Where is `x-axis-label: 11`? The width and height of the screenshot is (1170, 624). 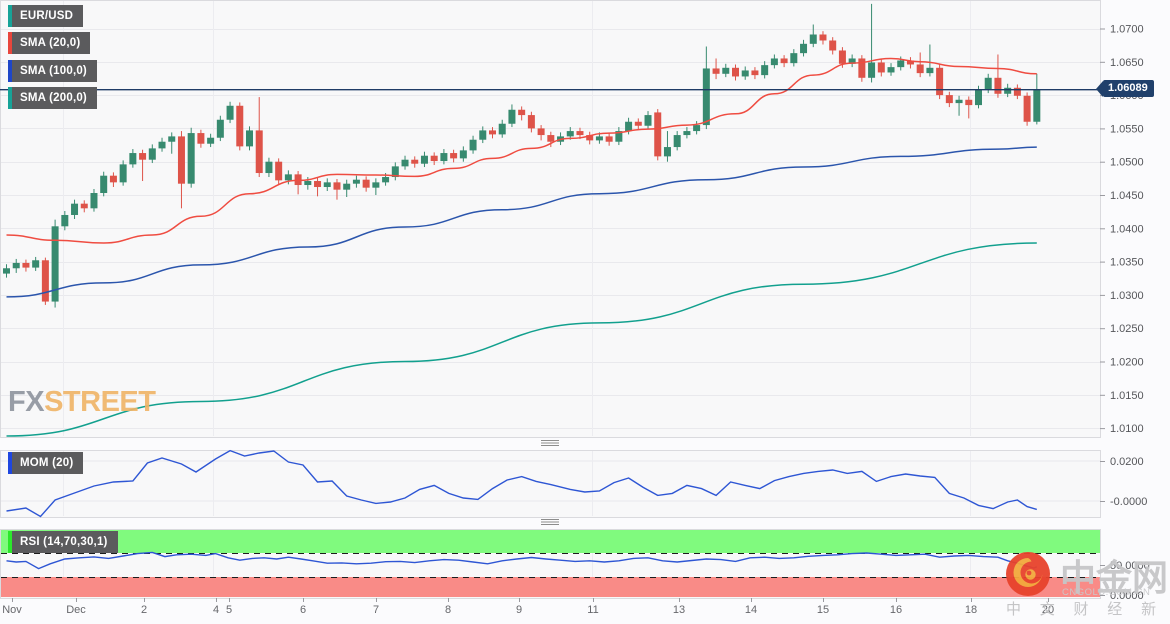 x-axis-label: 11 is located at coordinates (592, 610).